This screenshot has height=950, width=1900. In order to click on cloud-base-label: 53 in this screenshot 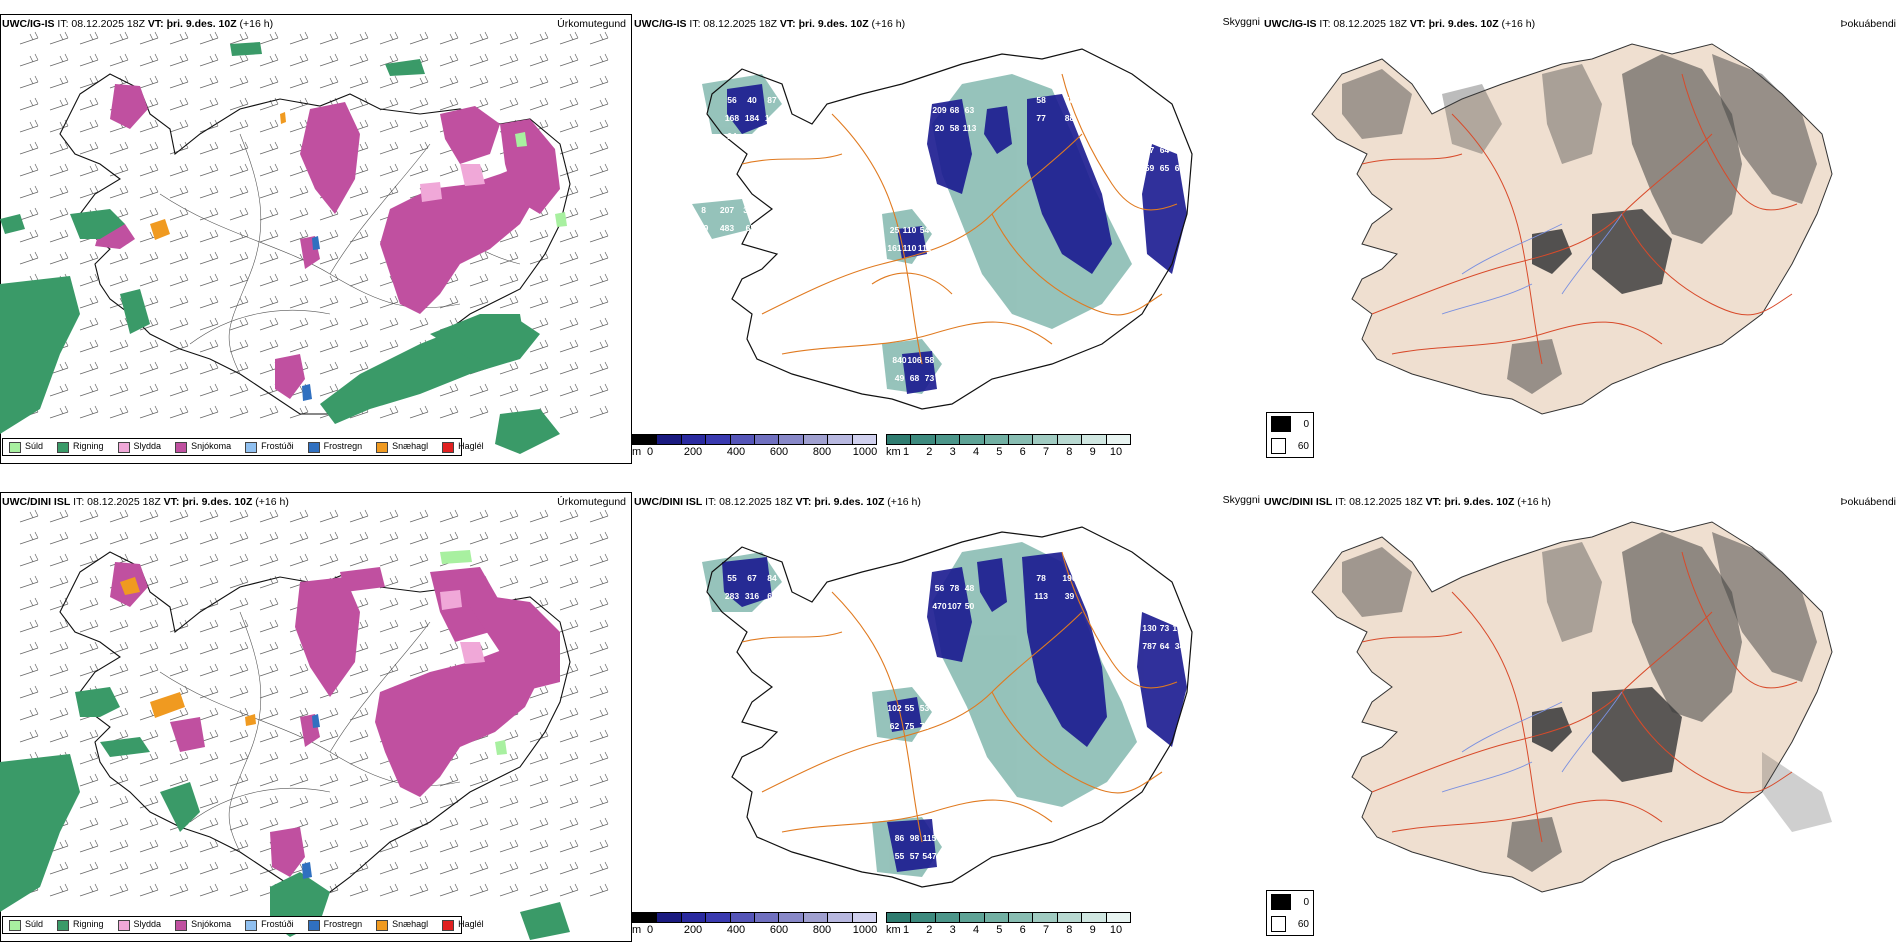, I will do `click(925, 708)`.